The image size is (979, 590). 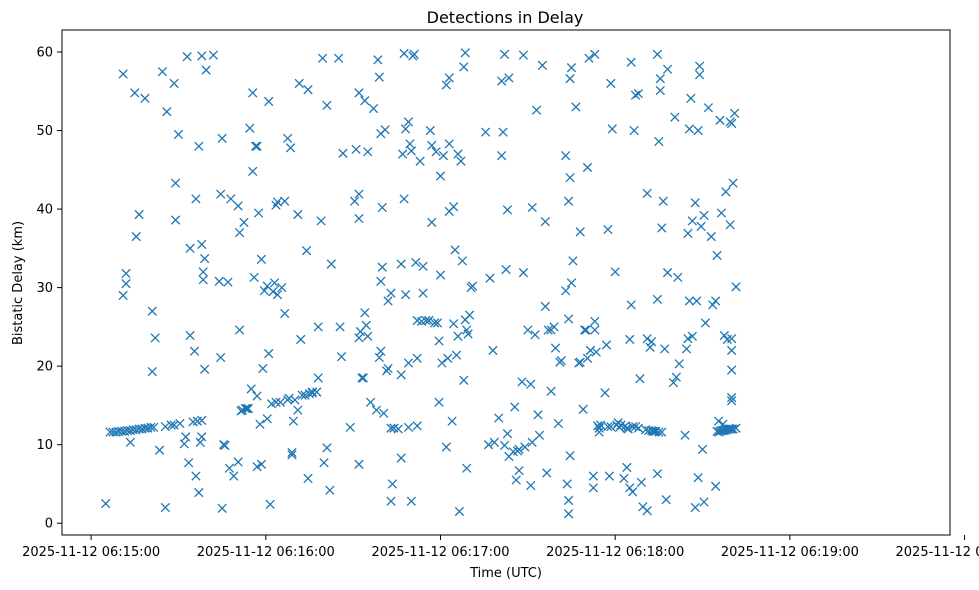 What do you see at coordinates (937, 552) in the screenshot?
I see `x-tick-label: 2025-11-12 06:20:00` at bounding box center [937, 552].